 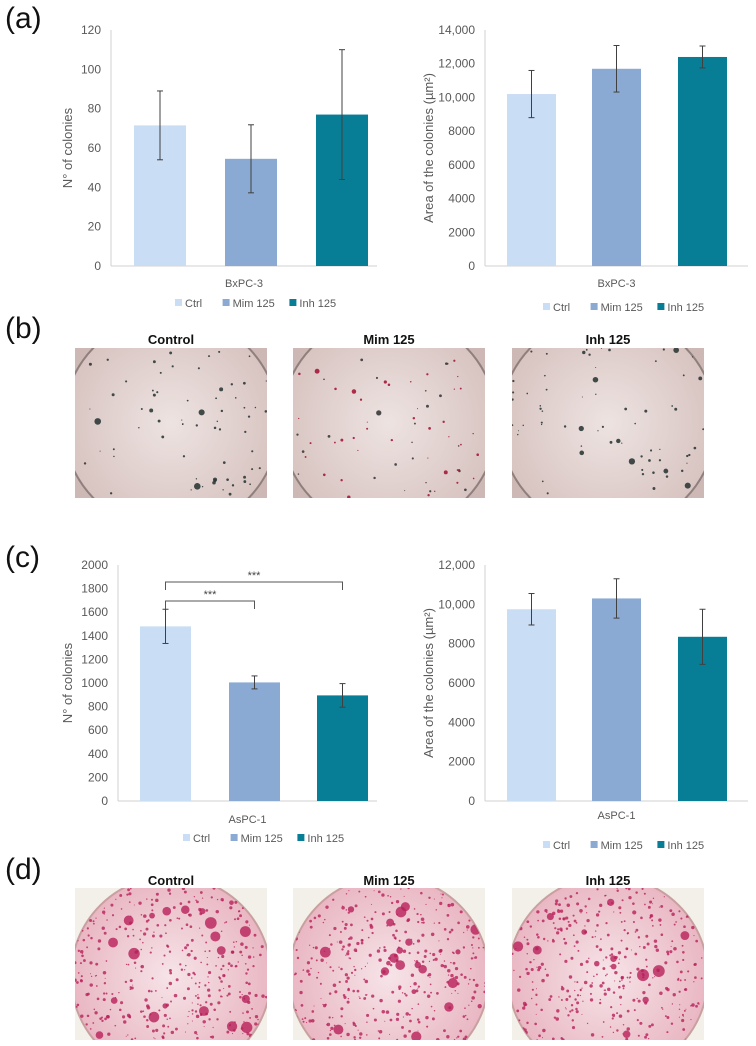 I want to click on y-tick-label: 14,000, so click(x=456, y=30).